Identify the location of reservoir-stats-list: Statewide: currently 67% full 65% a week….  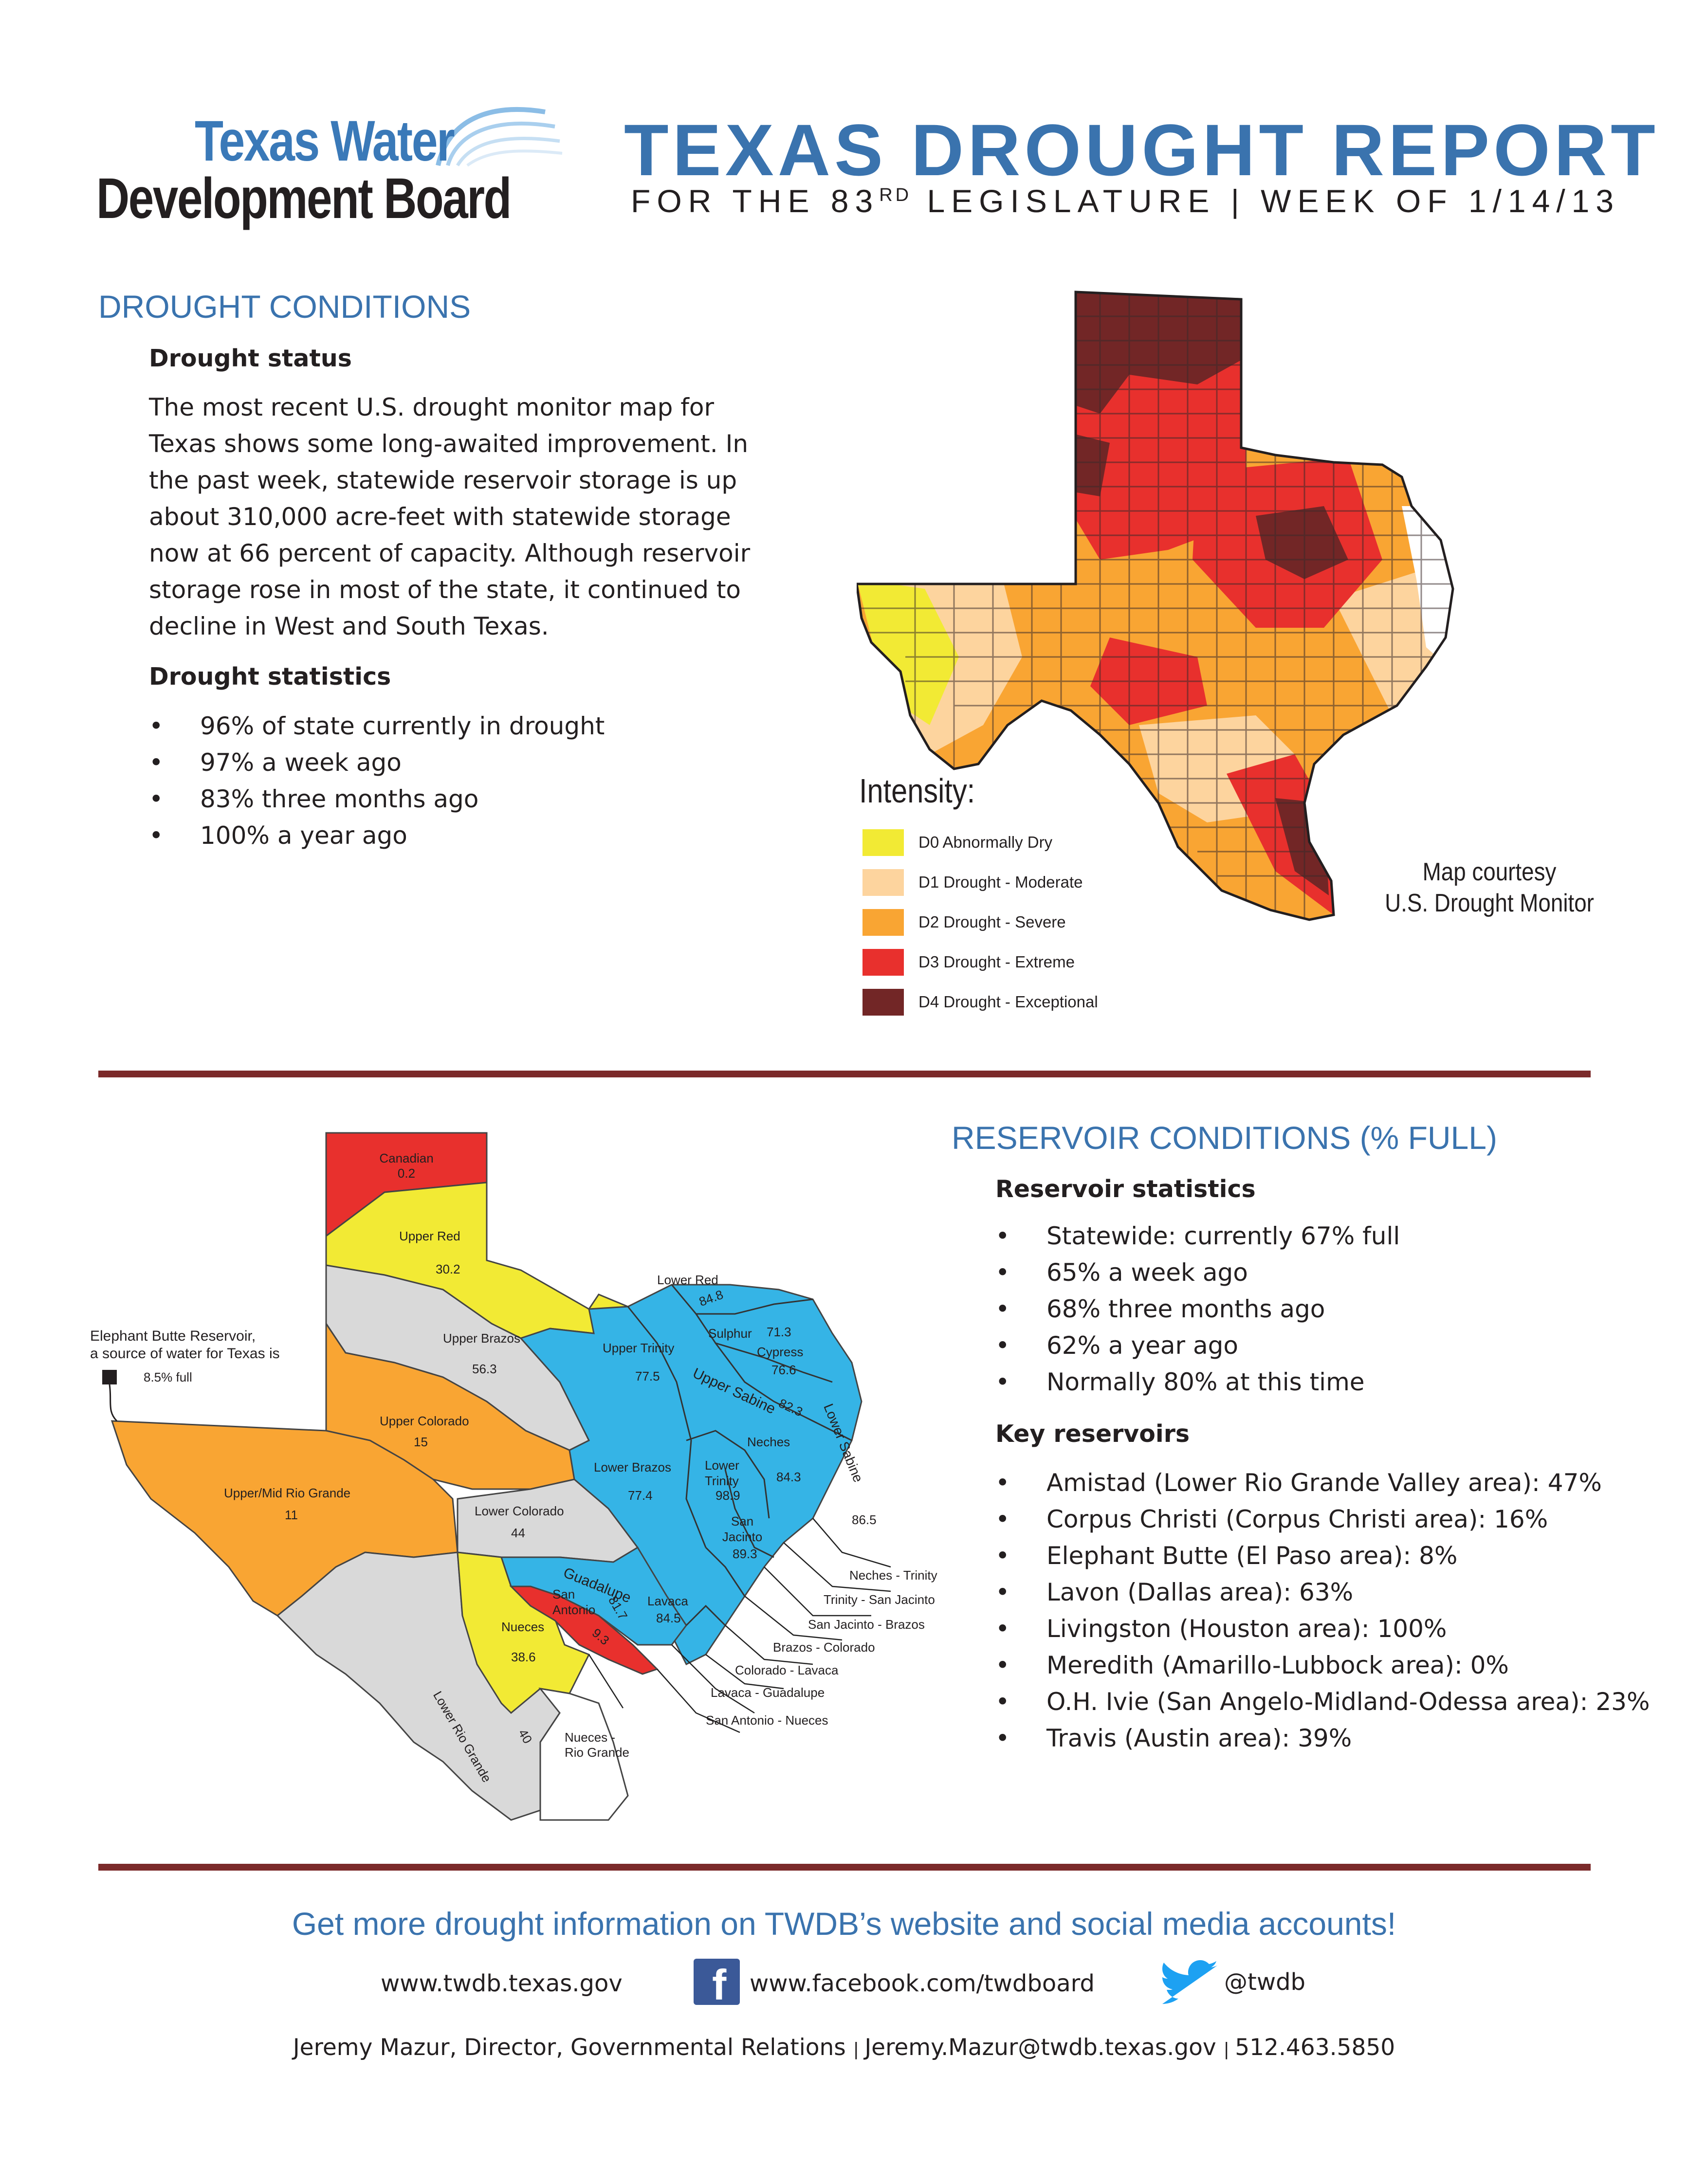
(1331, 1309).